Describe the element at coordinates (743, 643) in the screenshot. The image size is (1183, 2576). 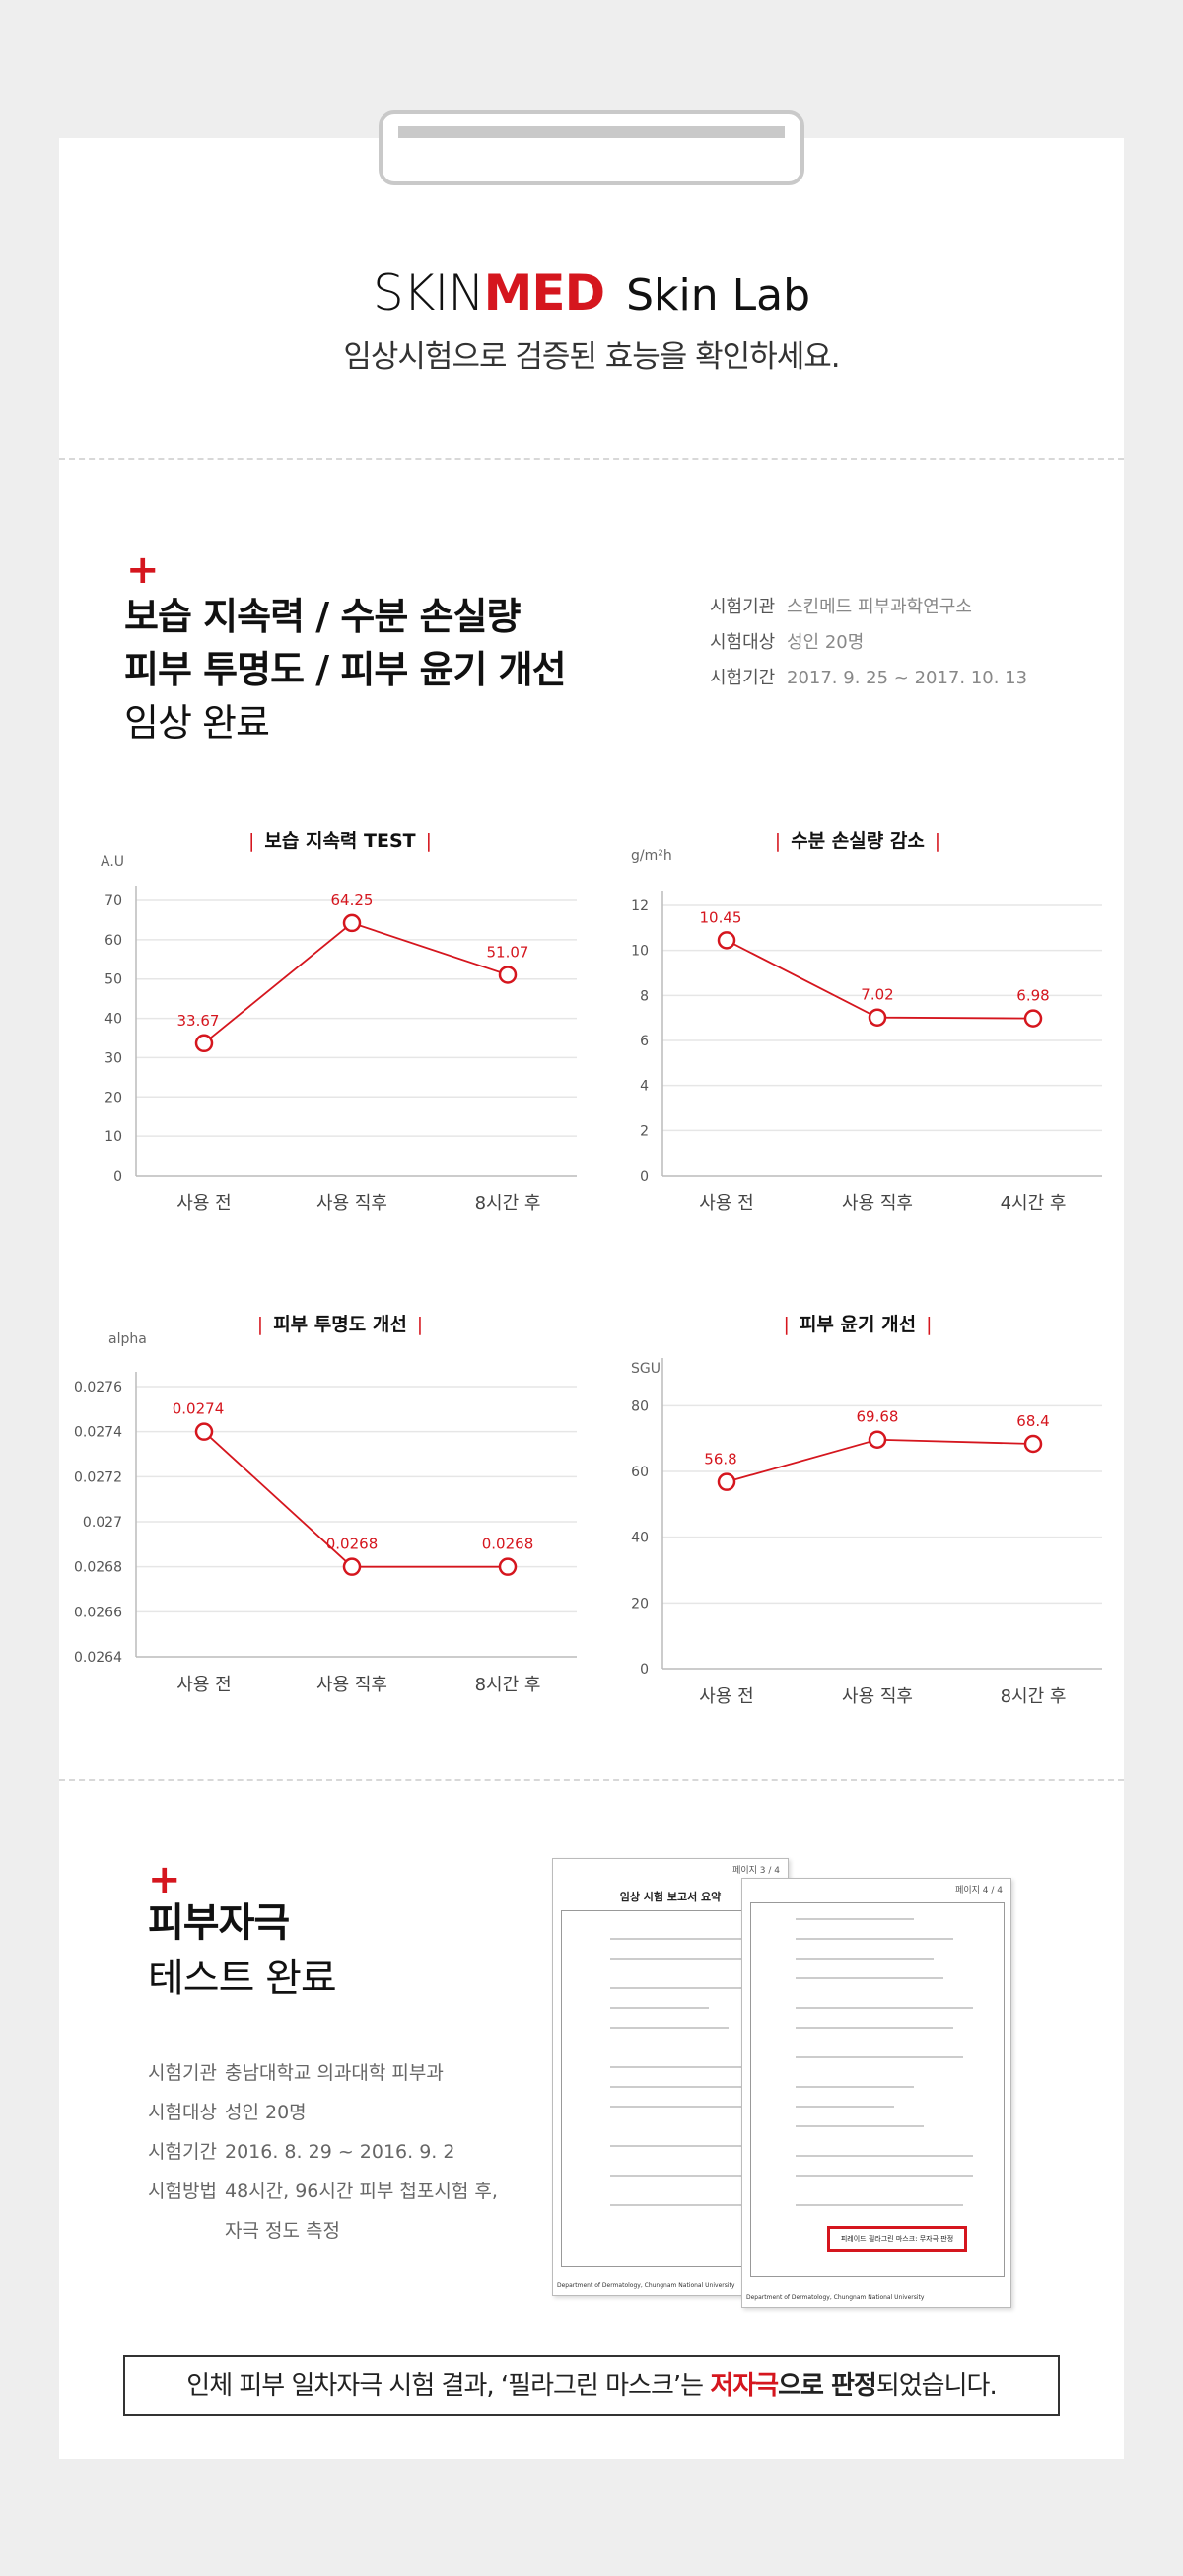
I see `info-key: 시험대상` at that location.